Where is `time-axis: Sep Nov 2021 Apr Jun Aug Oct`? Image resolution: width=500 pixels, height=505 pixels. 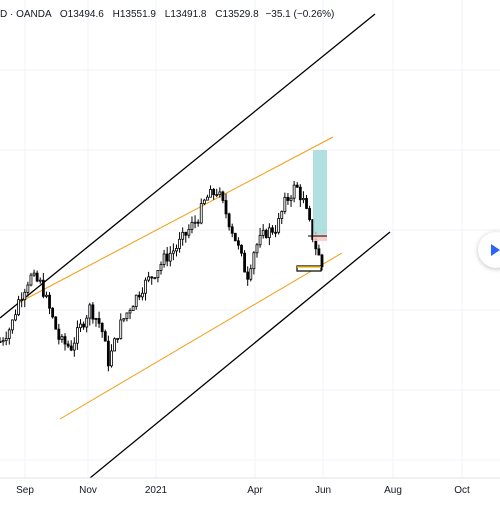
time-axis: Sep Nov 2021 Apr Jun Aug Oct is located at coordinates (243, 490).